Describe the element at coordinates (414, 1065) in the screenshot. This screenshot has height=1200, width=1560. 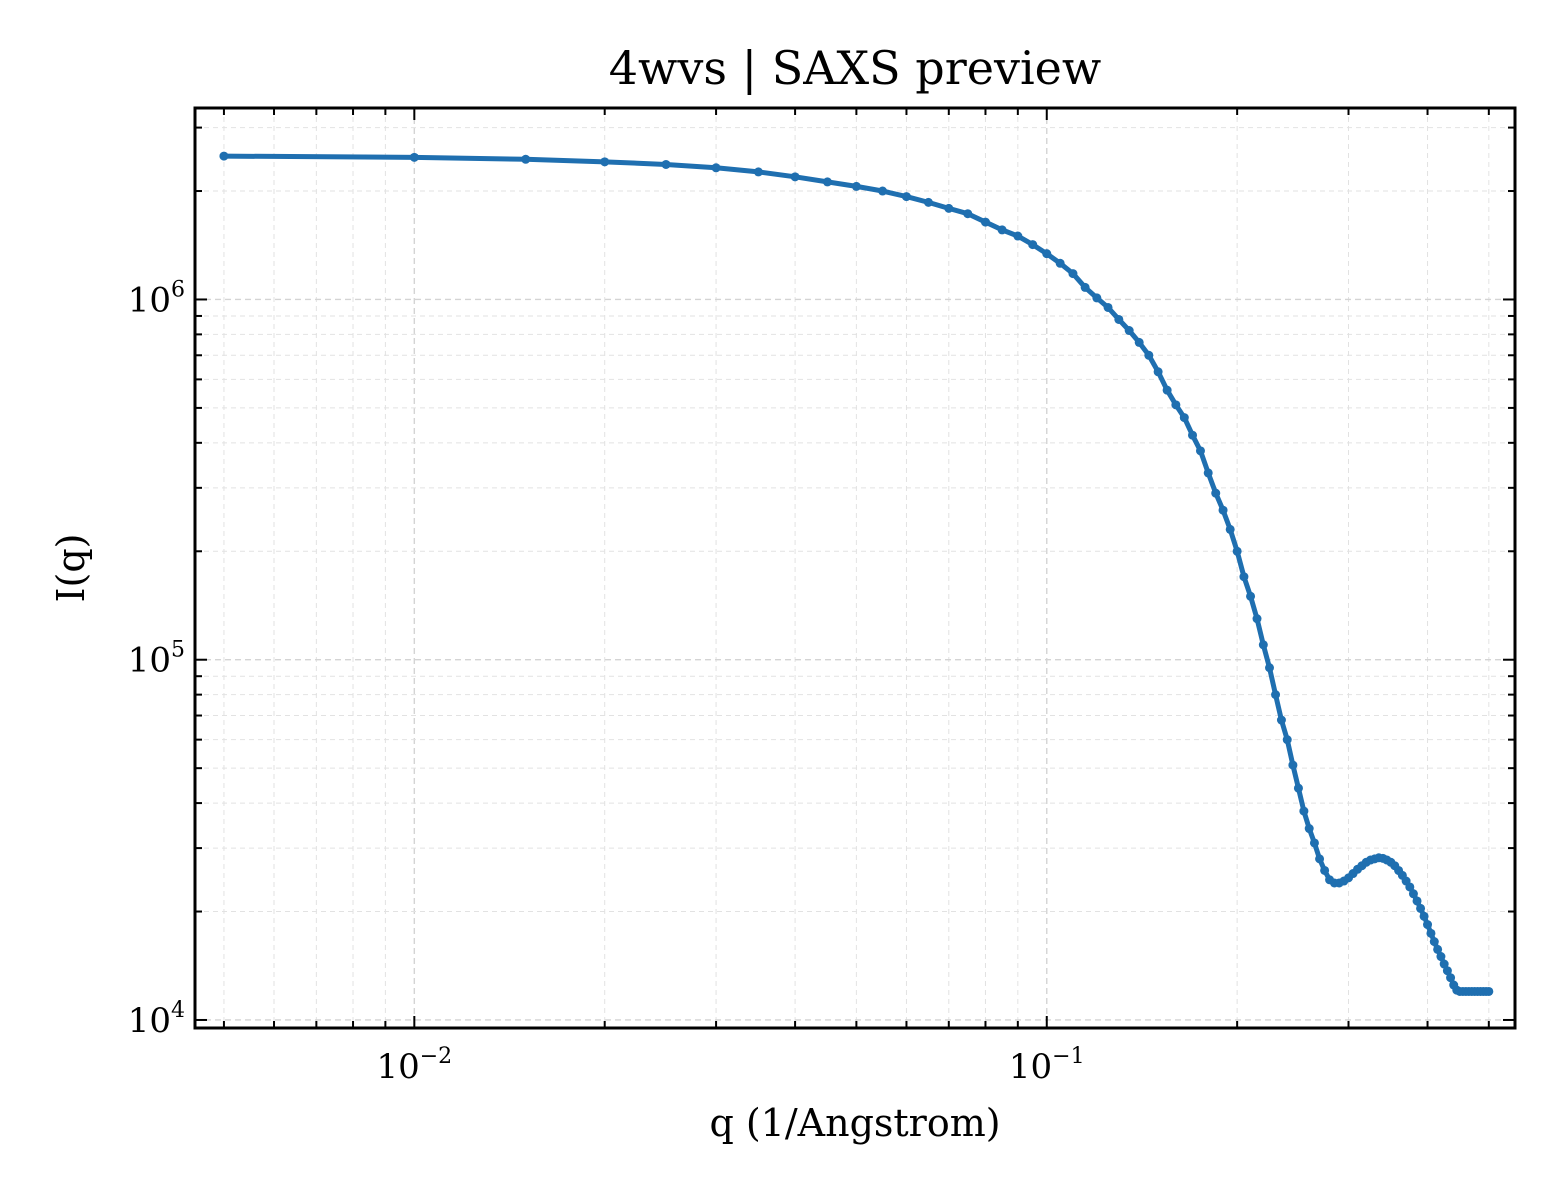
I see `x-tick-label: 10⁻²` at that location.